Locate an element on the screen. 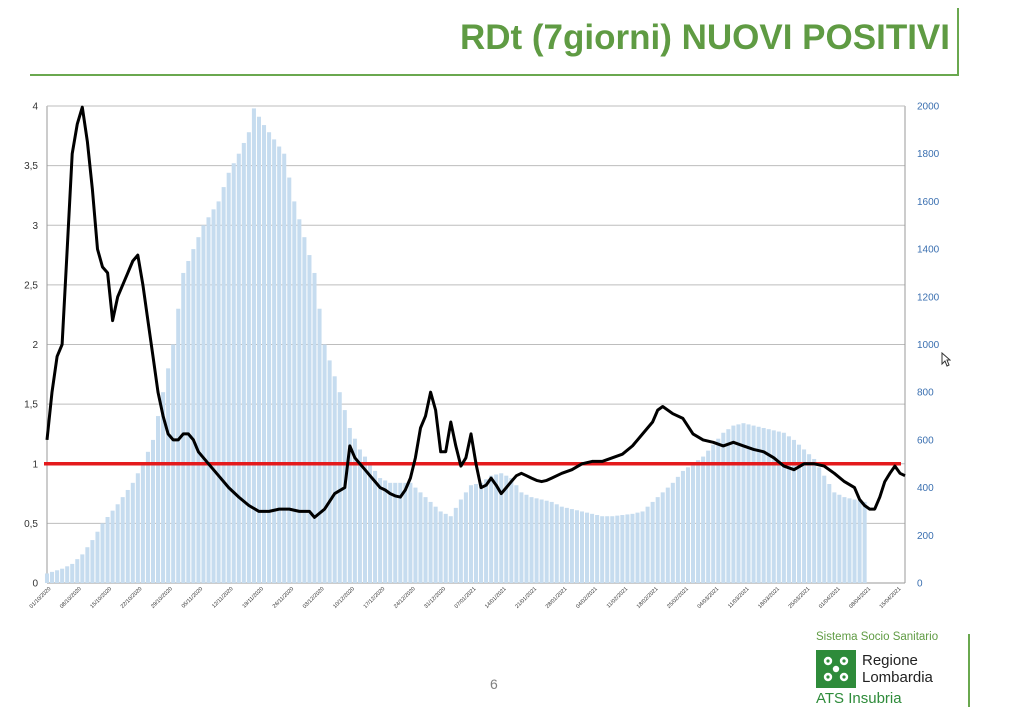  x-axis-tick-label: 11/02/2021 is located at coordinates (617, 597).